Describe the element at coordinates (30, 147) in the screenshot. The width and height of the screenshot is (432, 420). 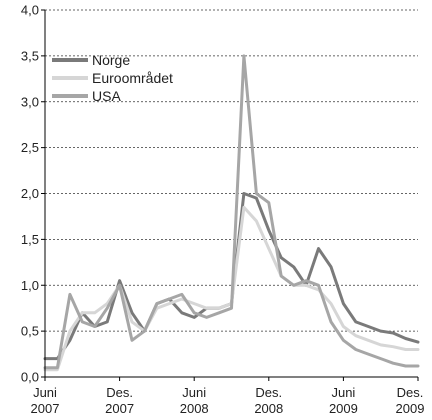
I see `y-tick-label: 2,5` at that location.